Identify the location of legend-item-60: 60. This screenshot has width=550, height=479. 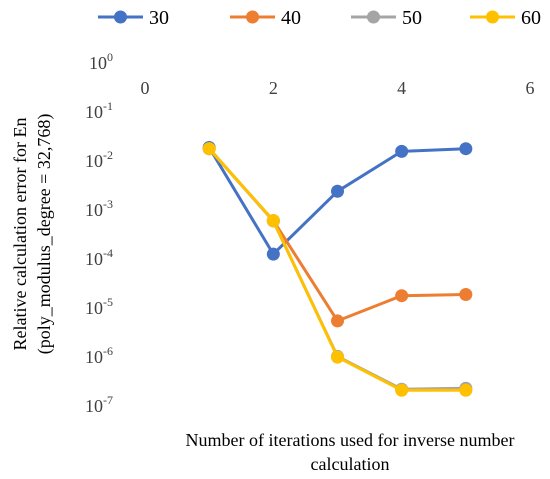
(505, 18).